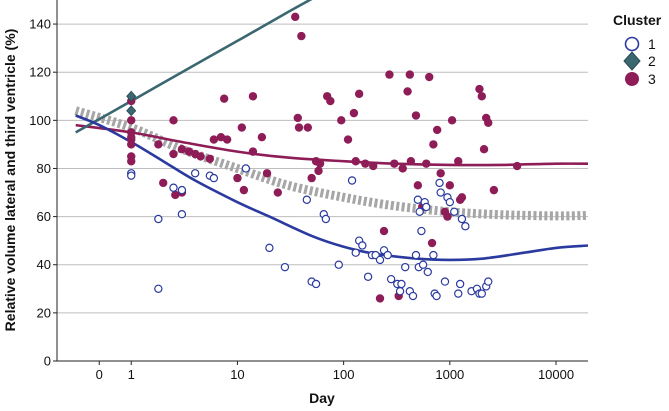 The height and width of the screenshot is (411, 669). Describe the element at coordinates (40, 24) in the screenshot. I see `y-tick-label: 140` at that location.